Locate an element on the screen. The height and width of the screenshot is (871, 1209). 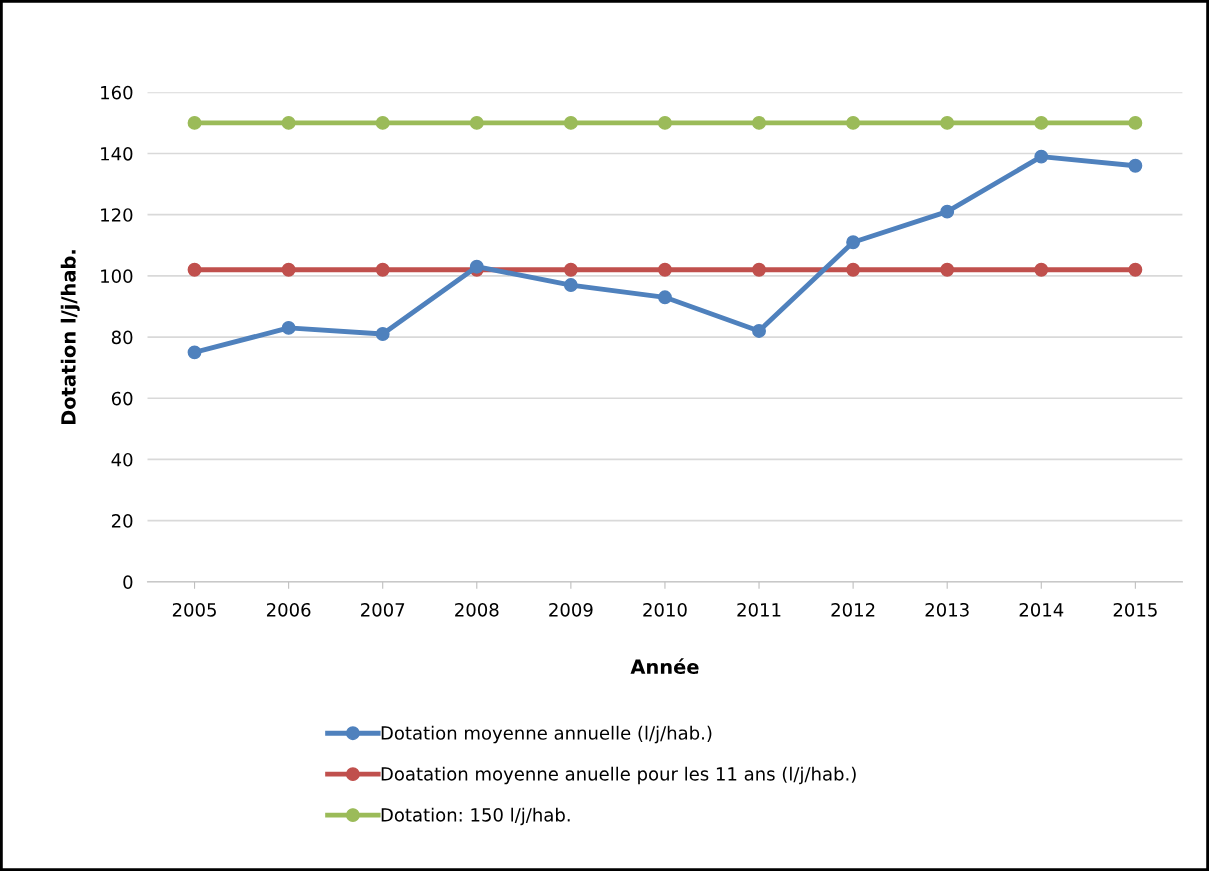
x-axis-title: Année is located at coordinates (664, 666).